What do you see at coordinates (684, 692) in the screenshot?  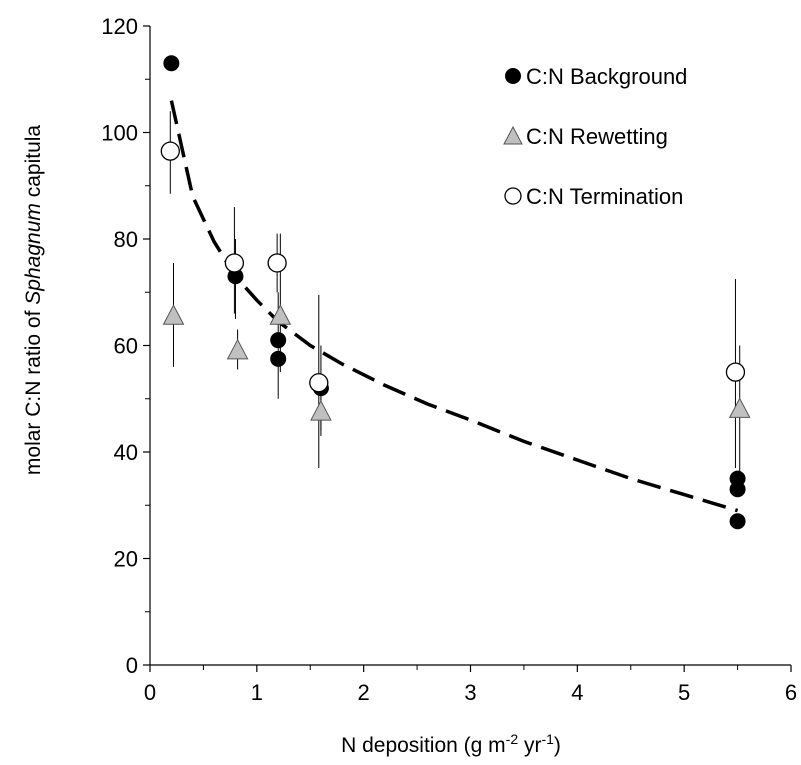 I see `x-tick-label: 5` at bounding box center [684, 692].